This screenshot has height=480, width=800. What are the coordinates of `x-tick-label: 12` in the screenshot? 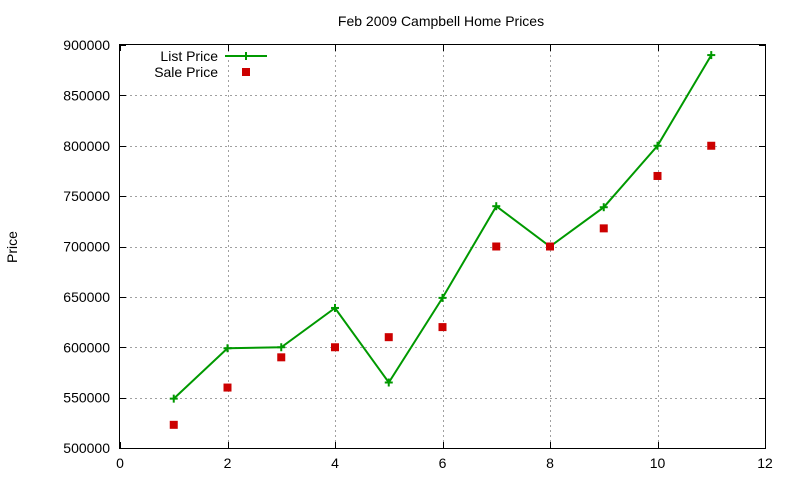 It's located at (765, 463).